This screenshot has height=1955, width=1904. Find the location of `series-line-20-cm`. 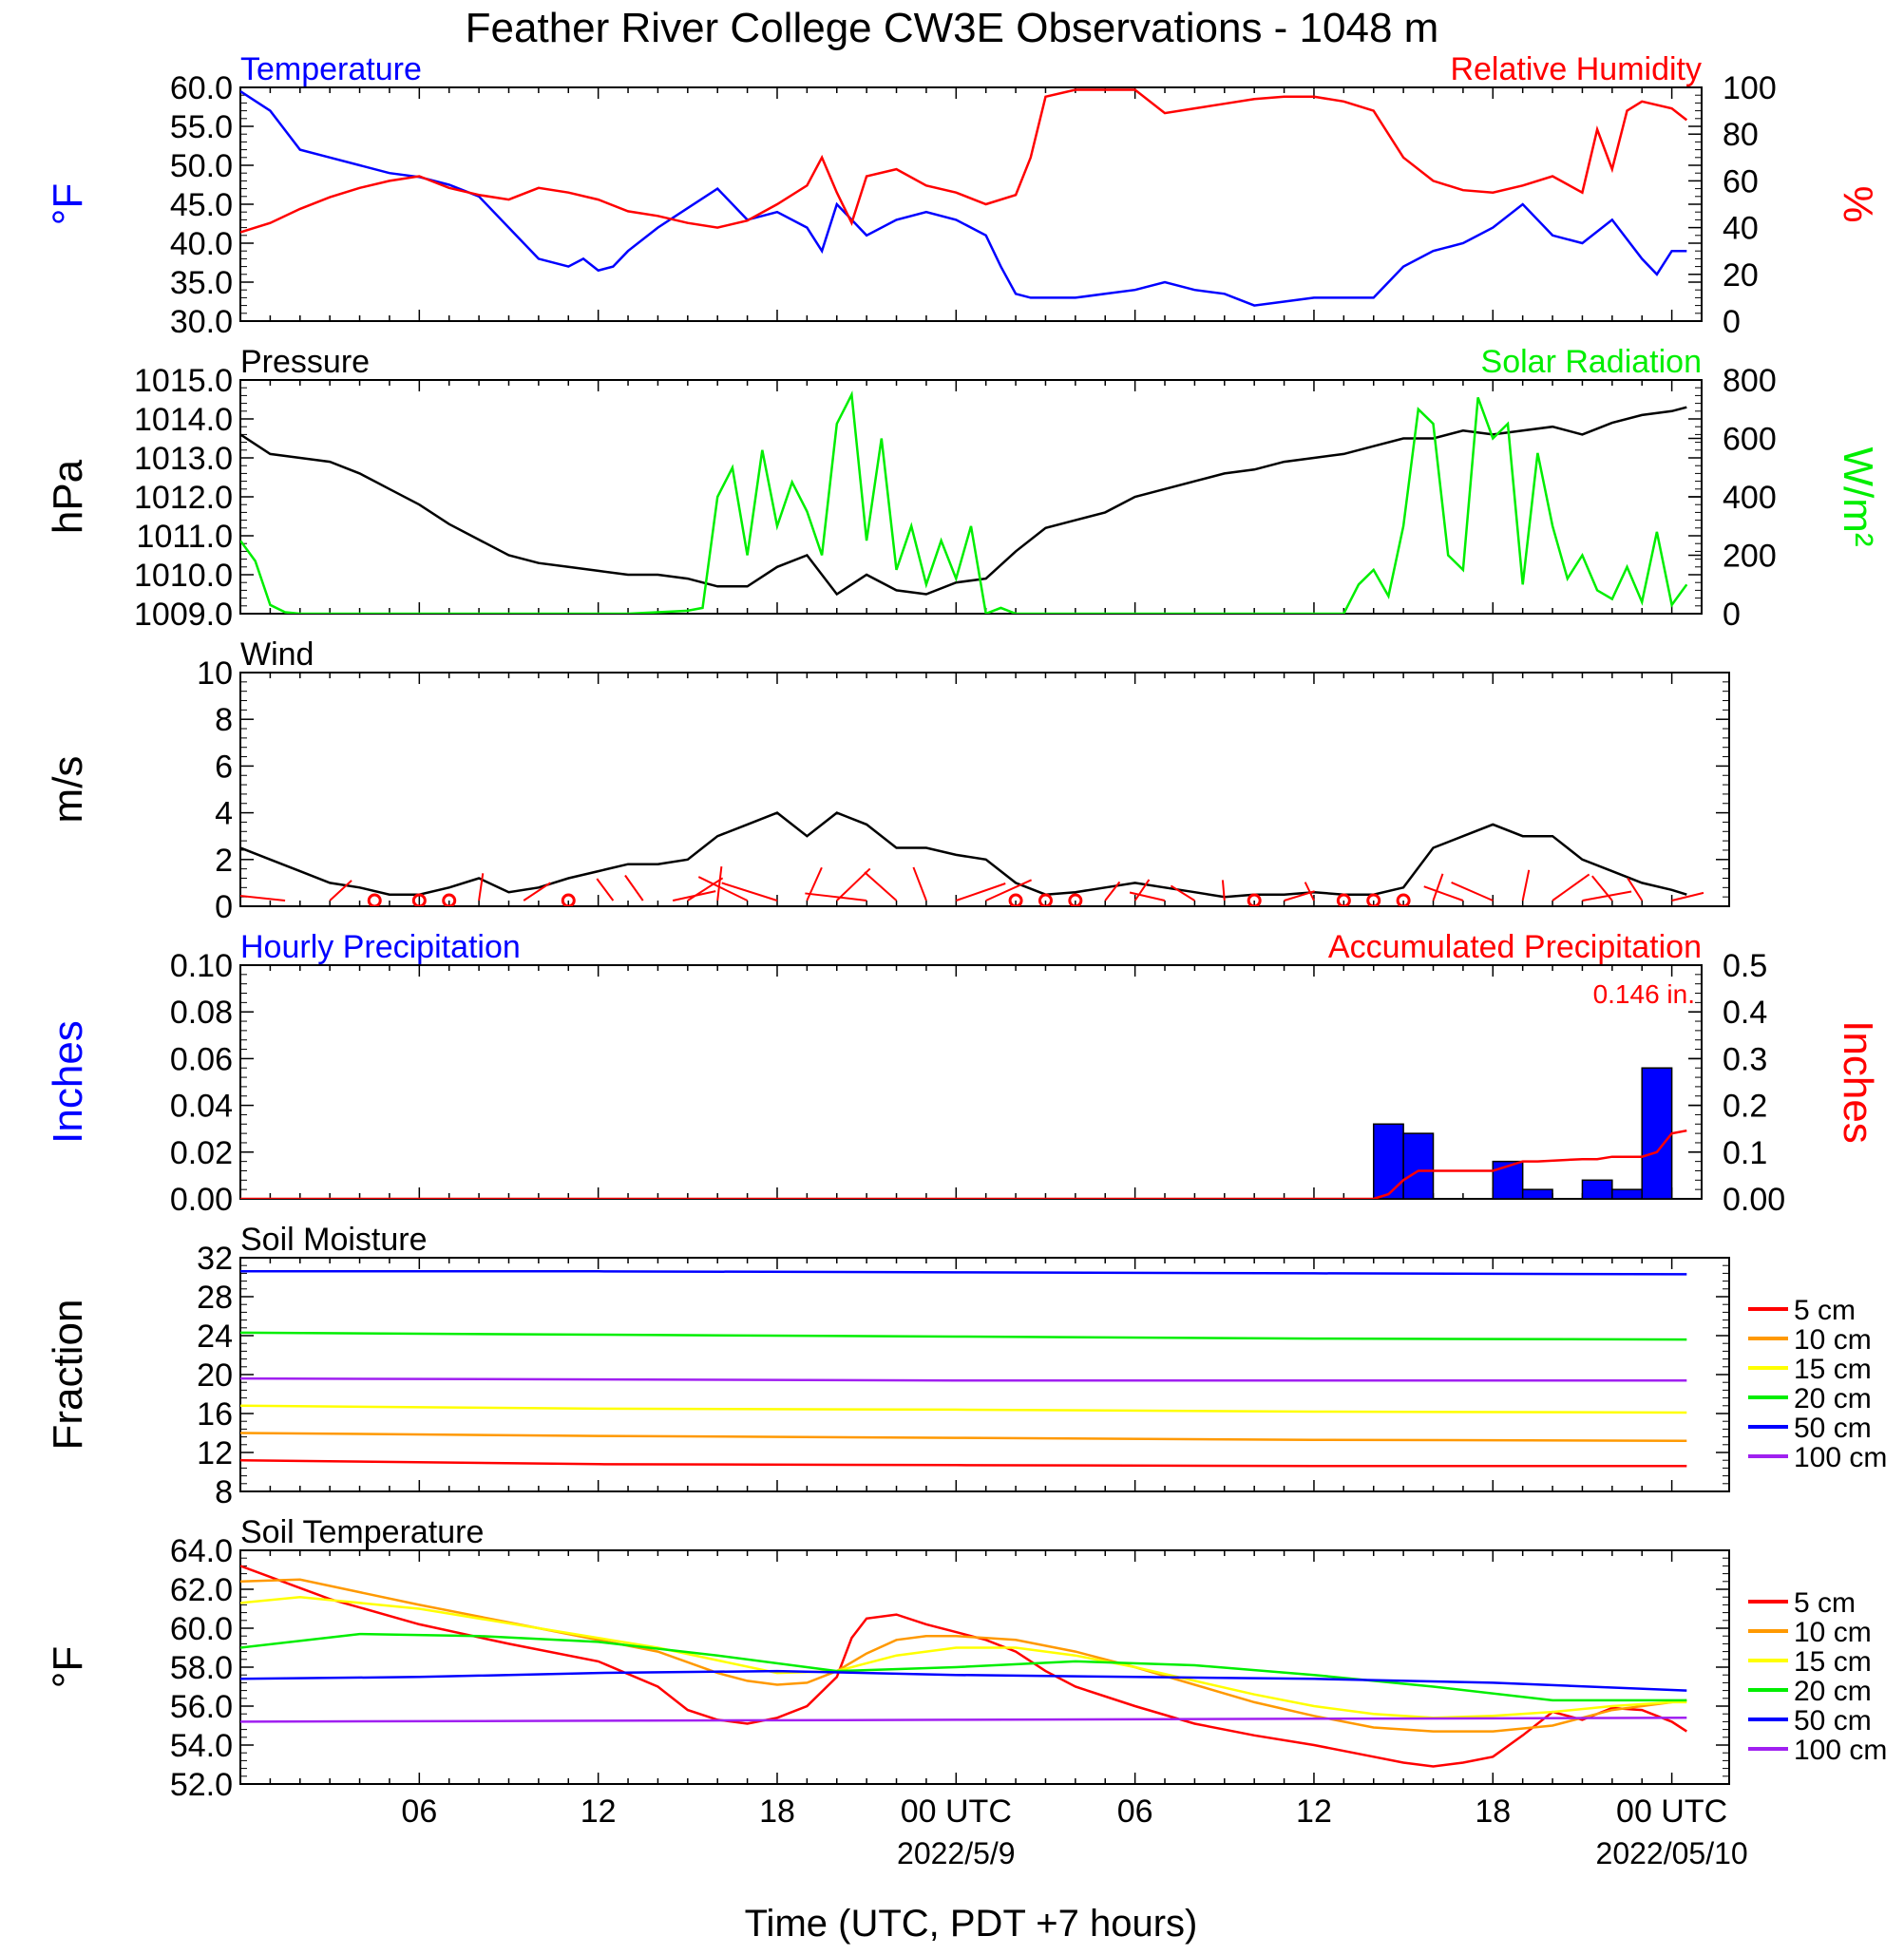

series-line-20-cm is located at coordinates (964, 1336).